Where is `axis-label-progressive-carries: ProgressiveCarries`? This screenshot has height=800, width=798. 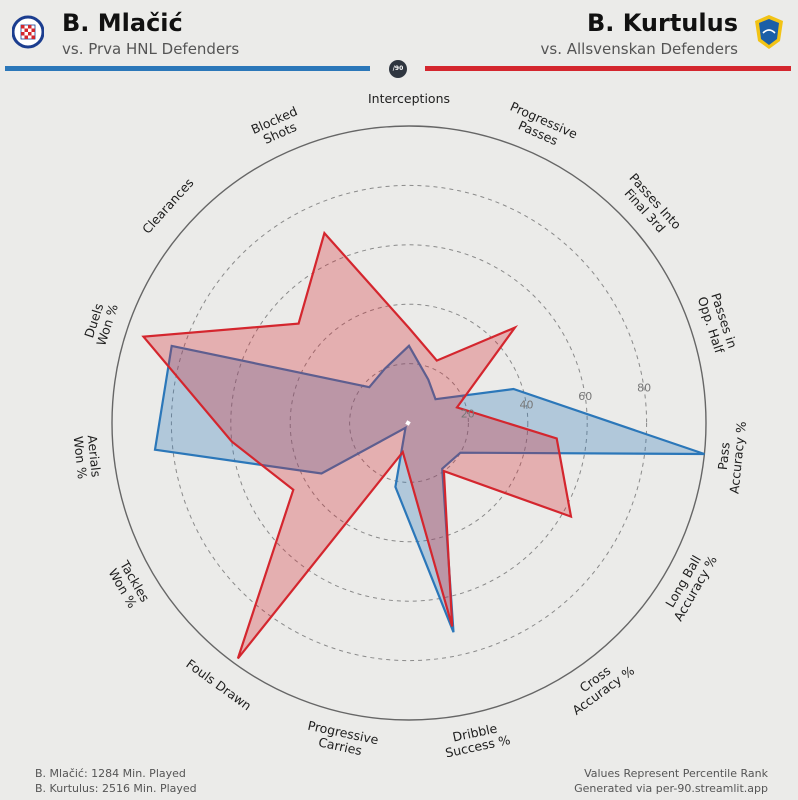
axis-label-progressive-carries: ProgressiveCarries is located at coordinates (342, 739).